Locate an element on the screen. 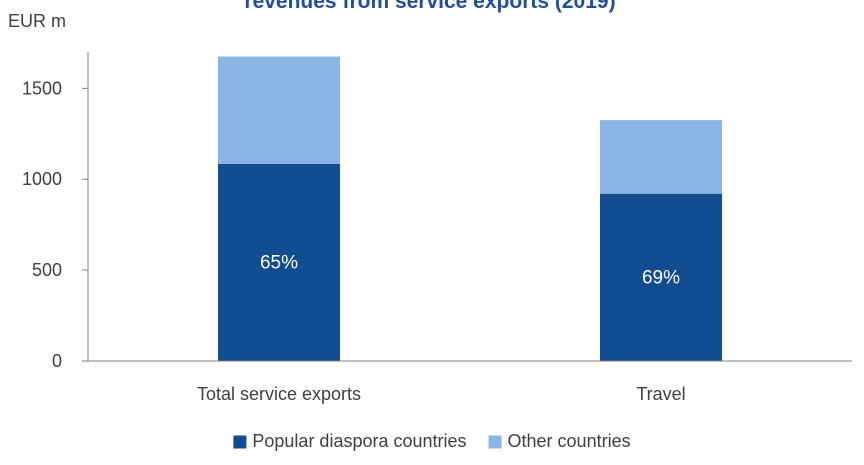 The image size is (864, 465). legend-label: Popular diaspora countries is located at coordinates (359, 441).